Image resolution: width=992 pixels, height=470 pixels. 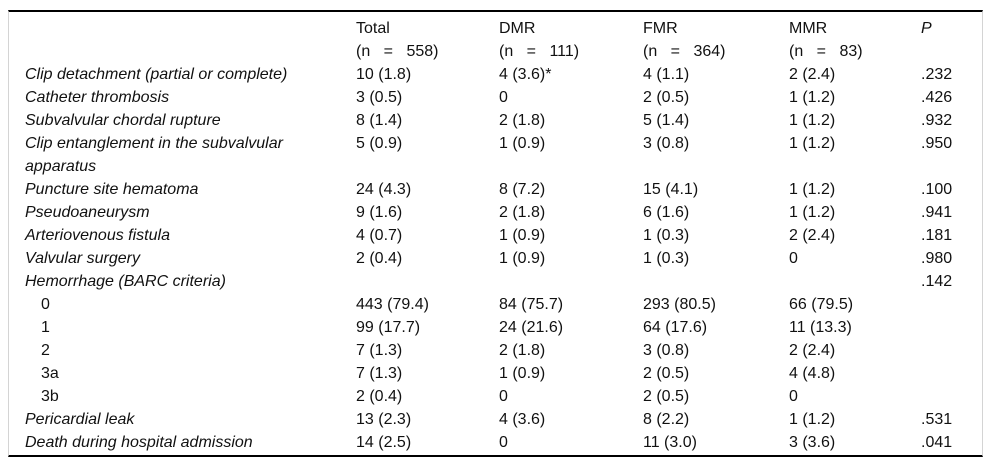 What do you see at coordinates (821, 304) in the screenshot?
I see `row-value: 66 (79.5)` at bounding box center [821, 304].